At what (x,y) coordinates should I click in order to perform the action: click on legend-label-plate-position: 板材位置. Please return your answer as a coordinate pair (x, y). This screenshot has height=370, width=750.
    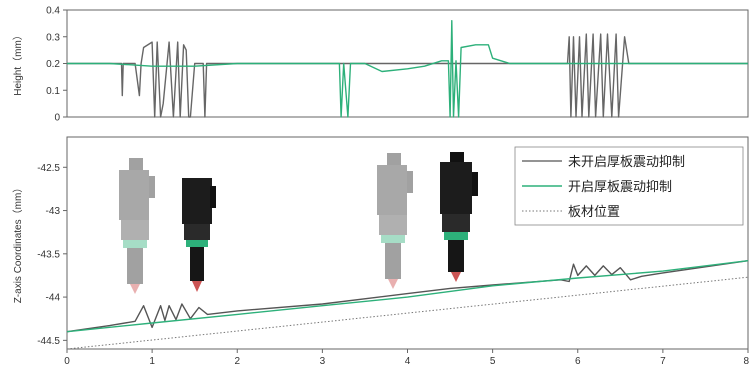
    Looking at the image, I should click on (594, 212).